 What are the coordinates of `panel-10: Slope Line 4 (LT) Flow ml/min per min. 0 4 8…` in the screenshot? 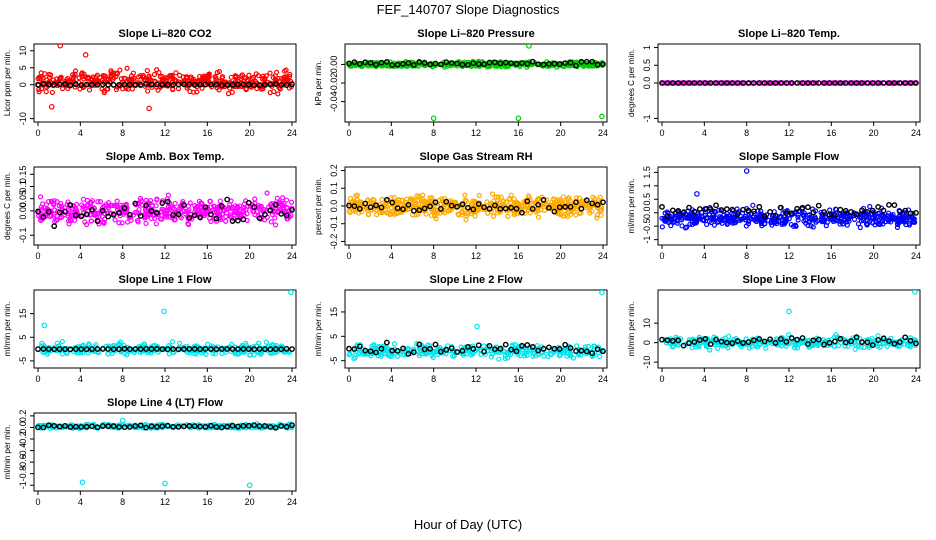 It's located at (150, 452).